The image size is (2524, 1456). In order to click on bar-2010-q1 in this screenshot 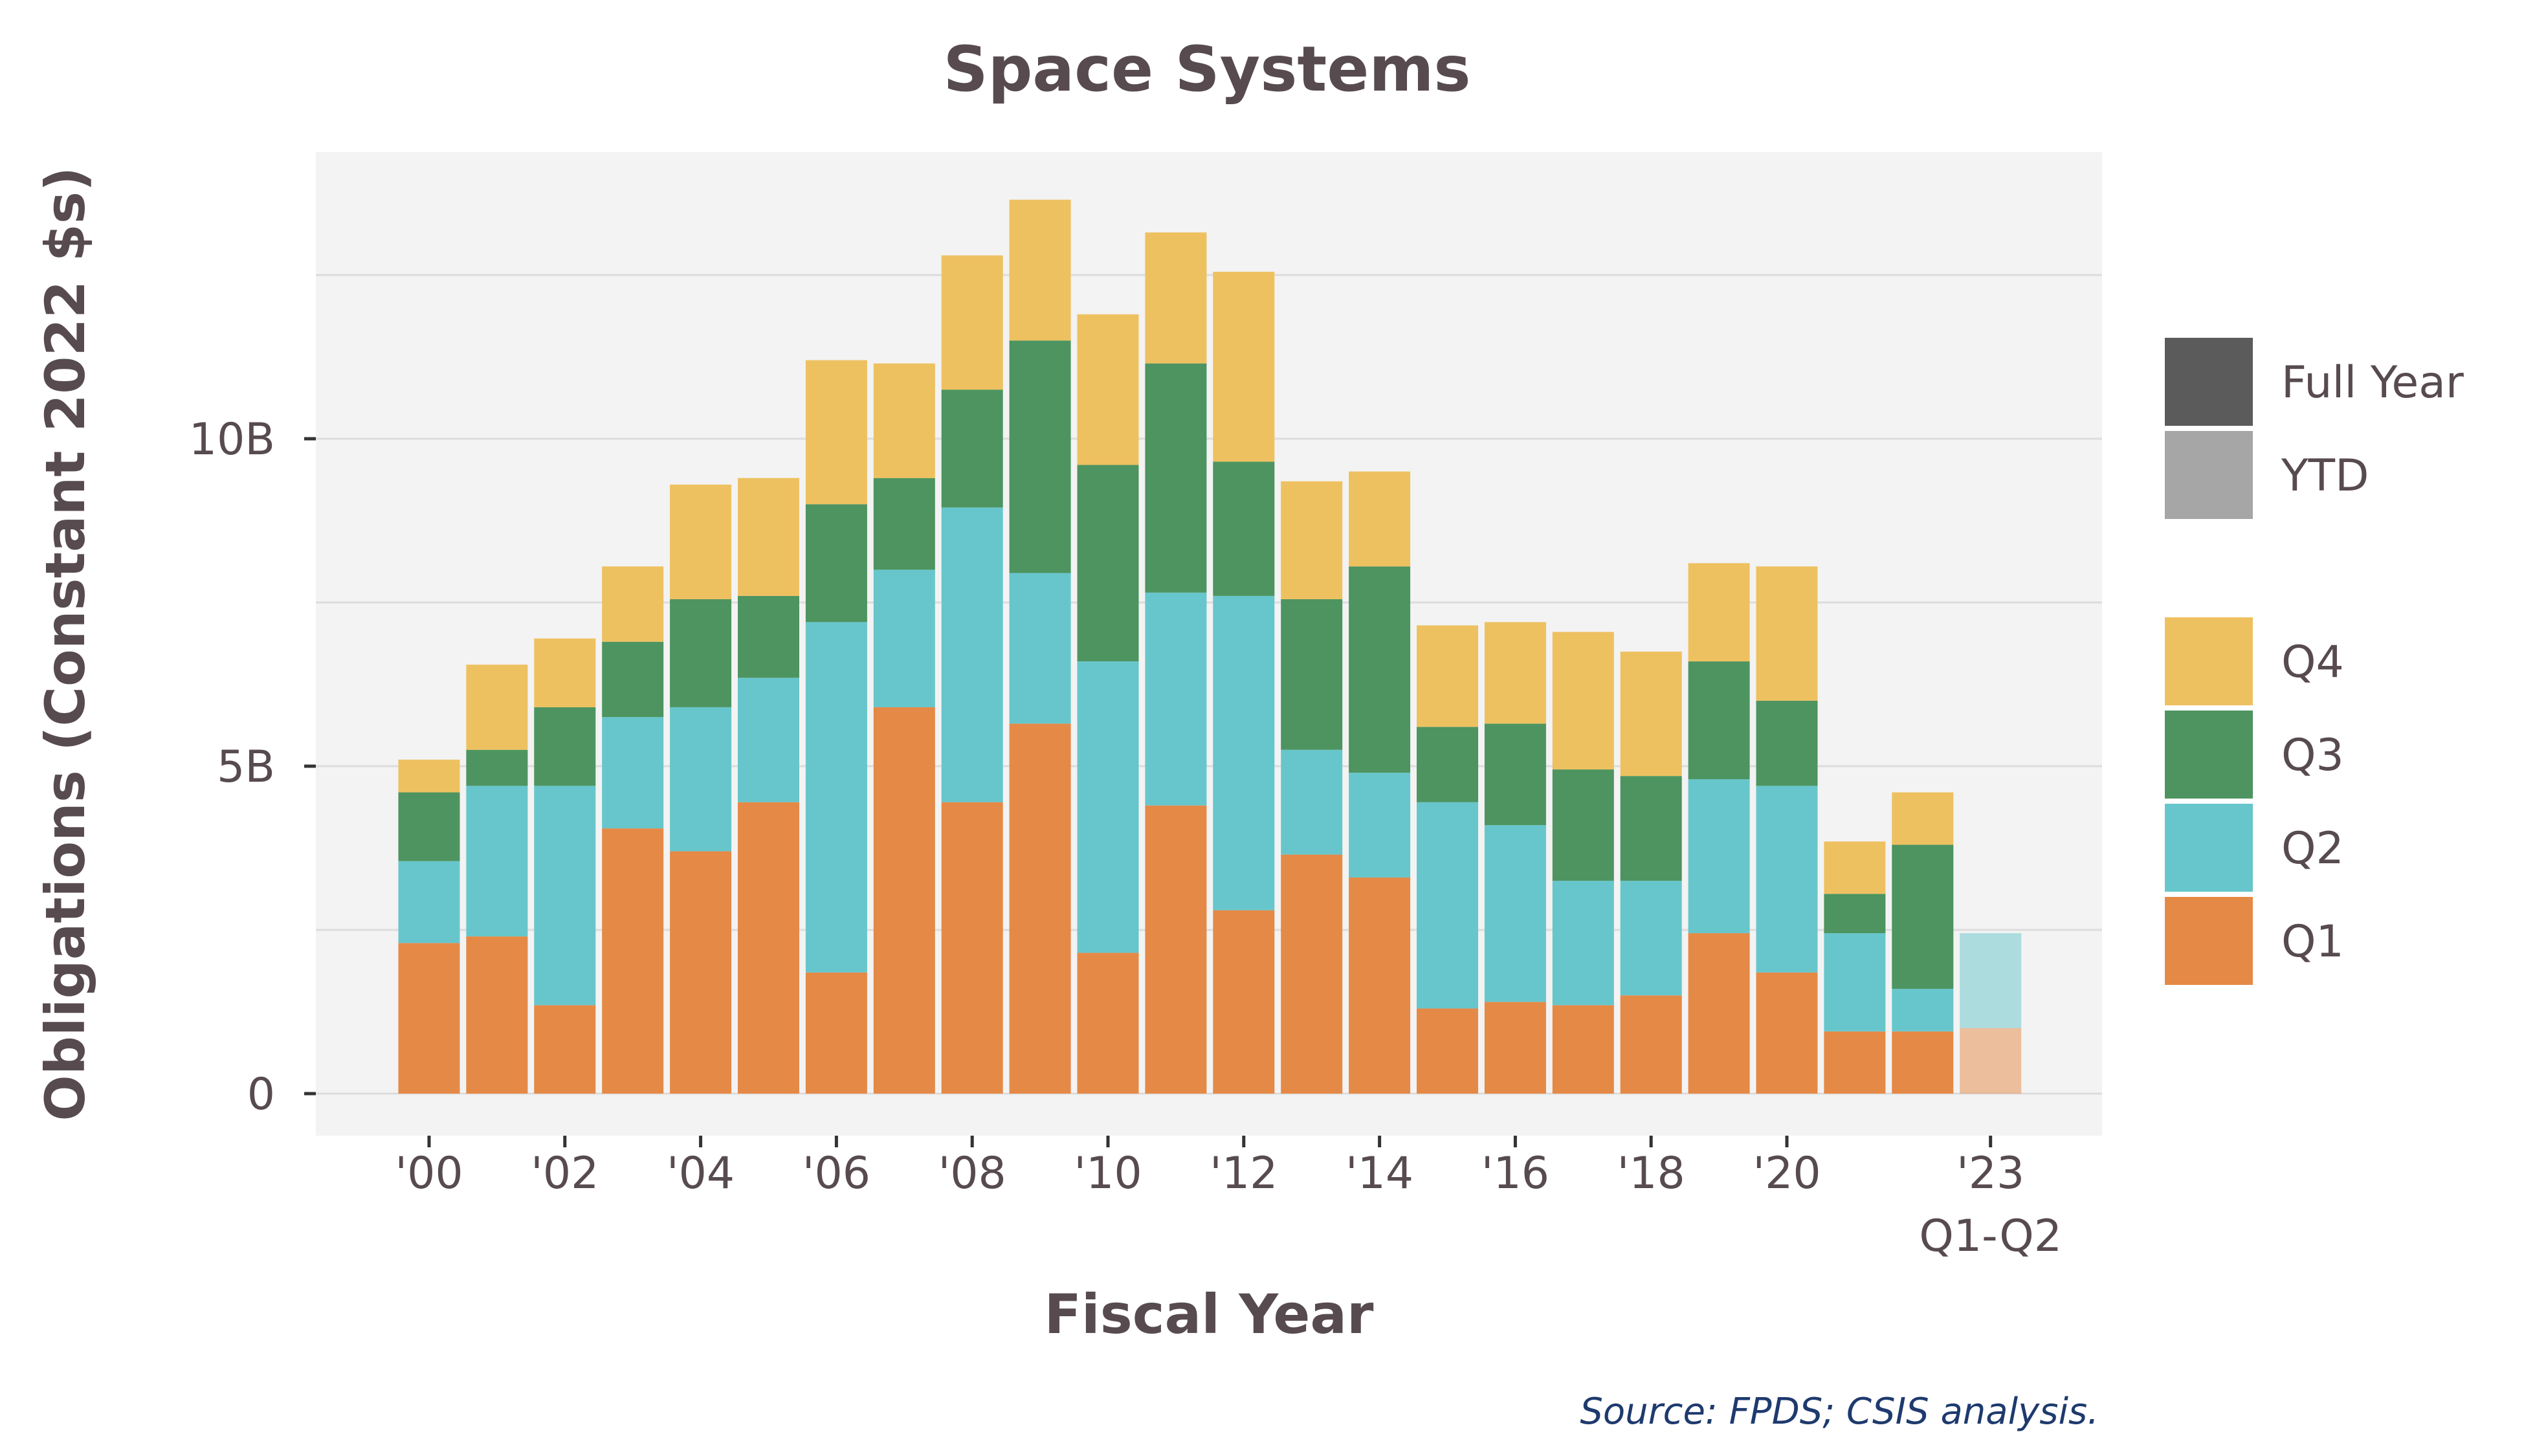, I will do `click(1108, 1024)`.